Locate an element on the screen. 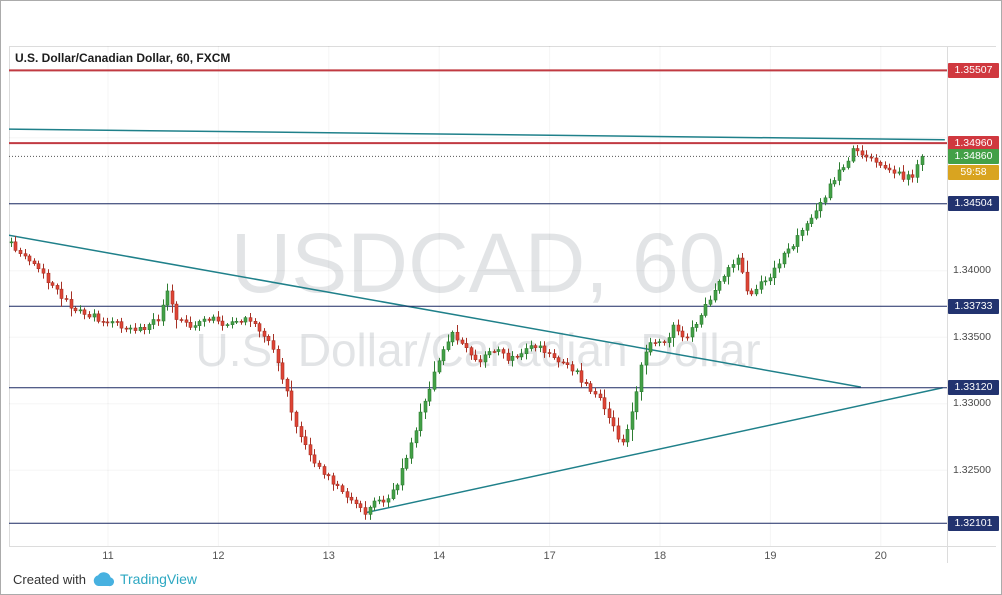 Image resolution: width=1002 pixels, height=595 pixels. price-level-badge: 1.32101 is located at coordinates (973, 523).